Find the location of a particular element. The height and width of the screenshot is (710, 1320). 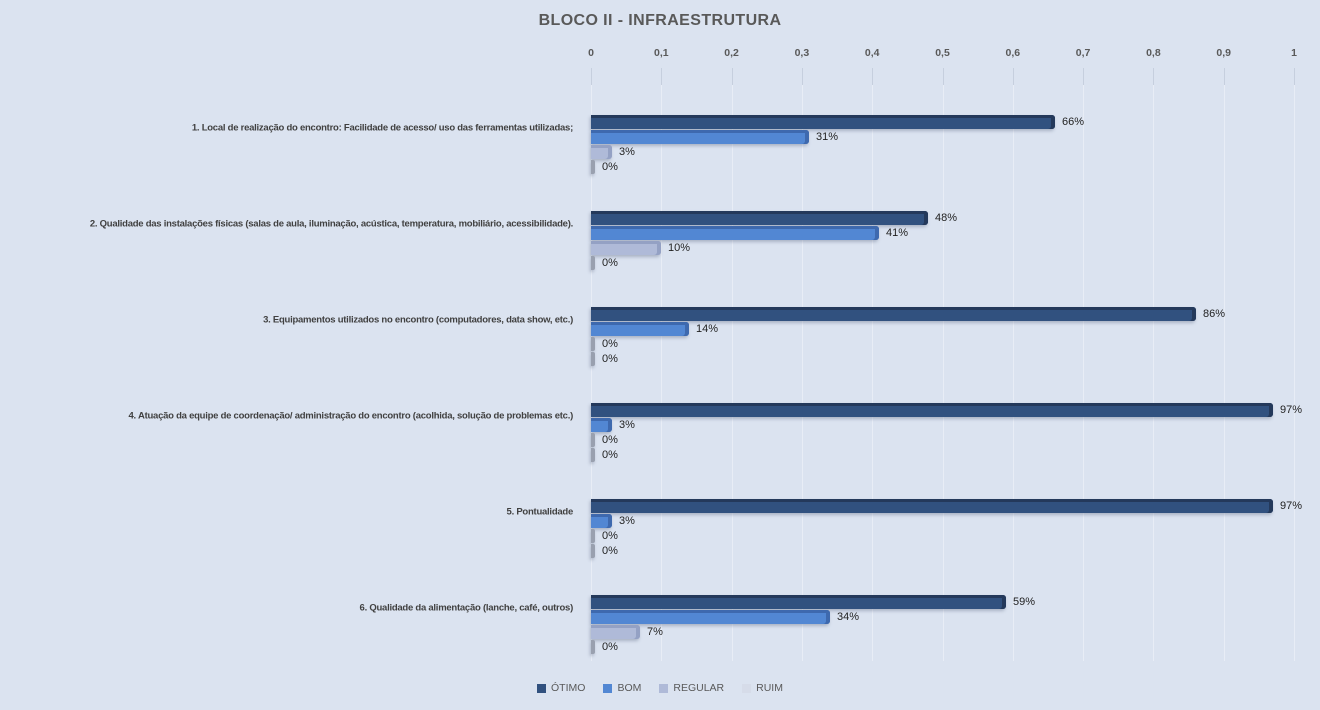

x-tick-label: 0,5 is located at coordinates (942, 53).